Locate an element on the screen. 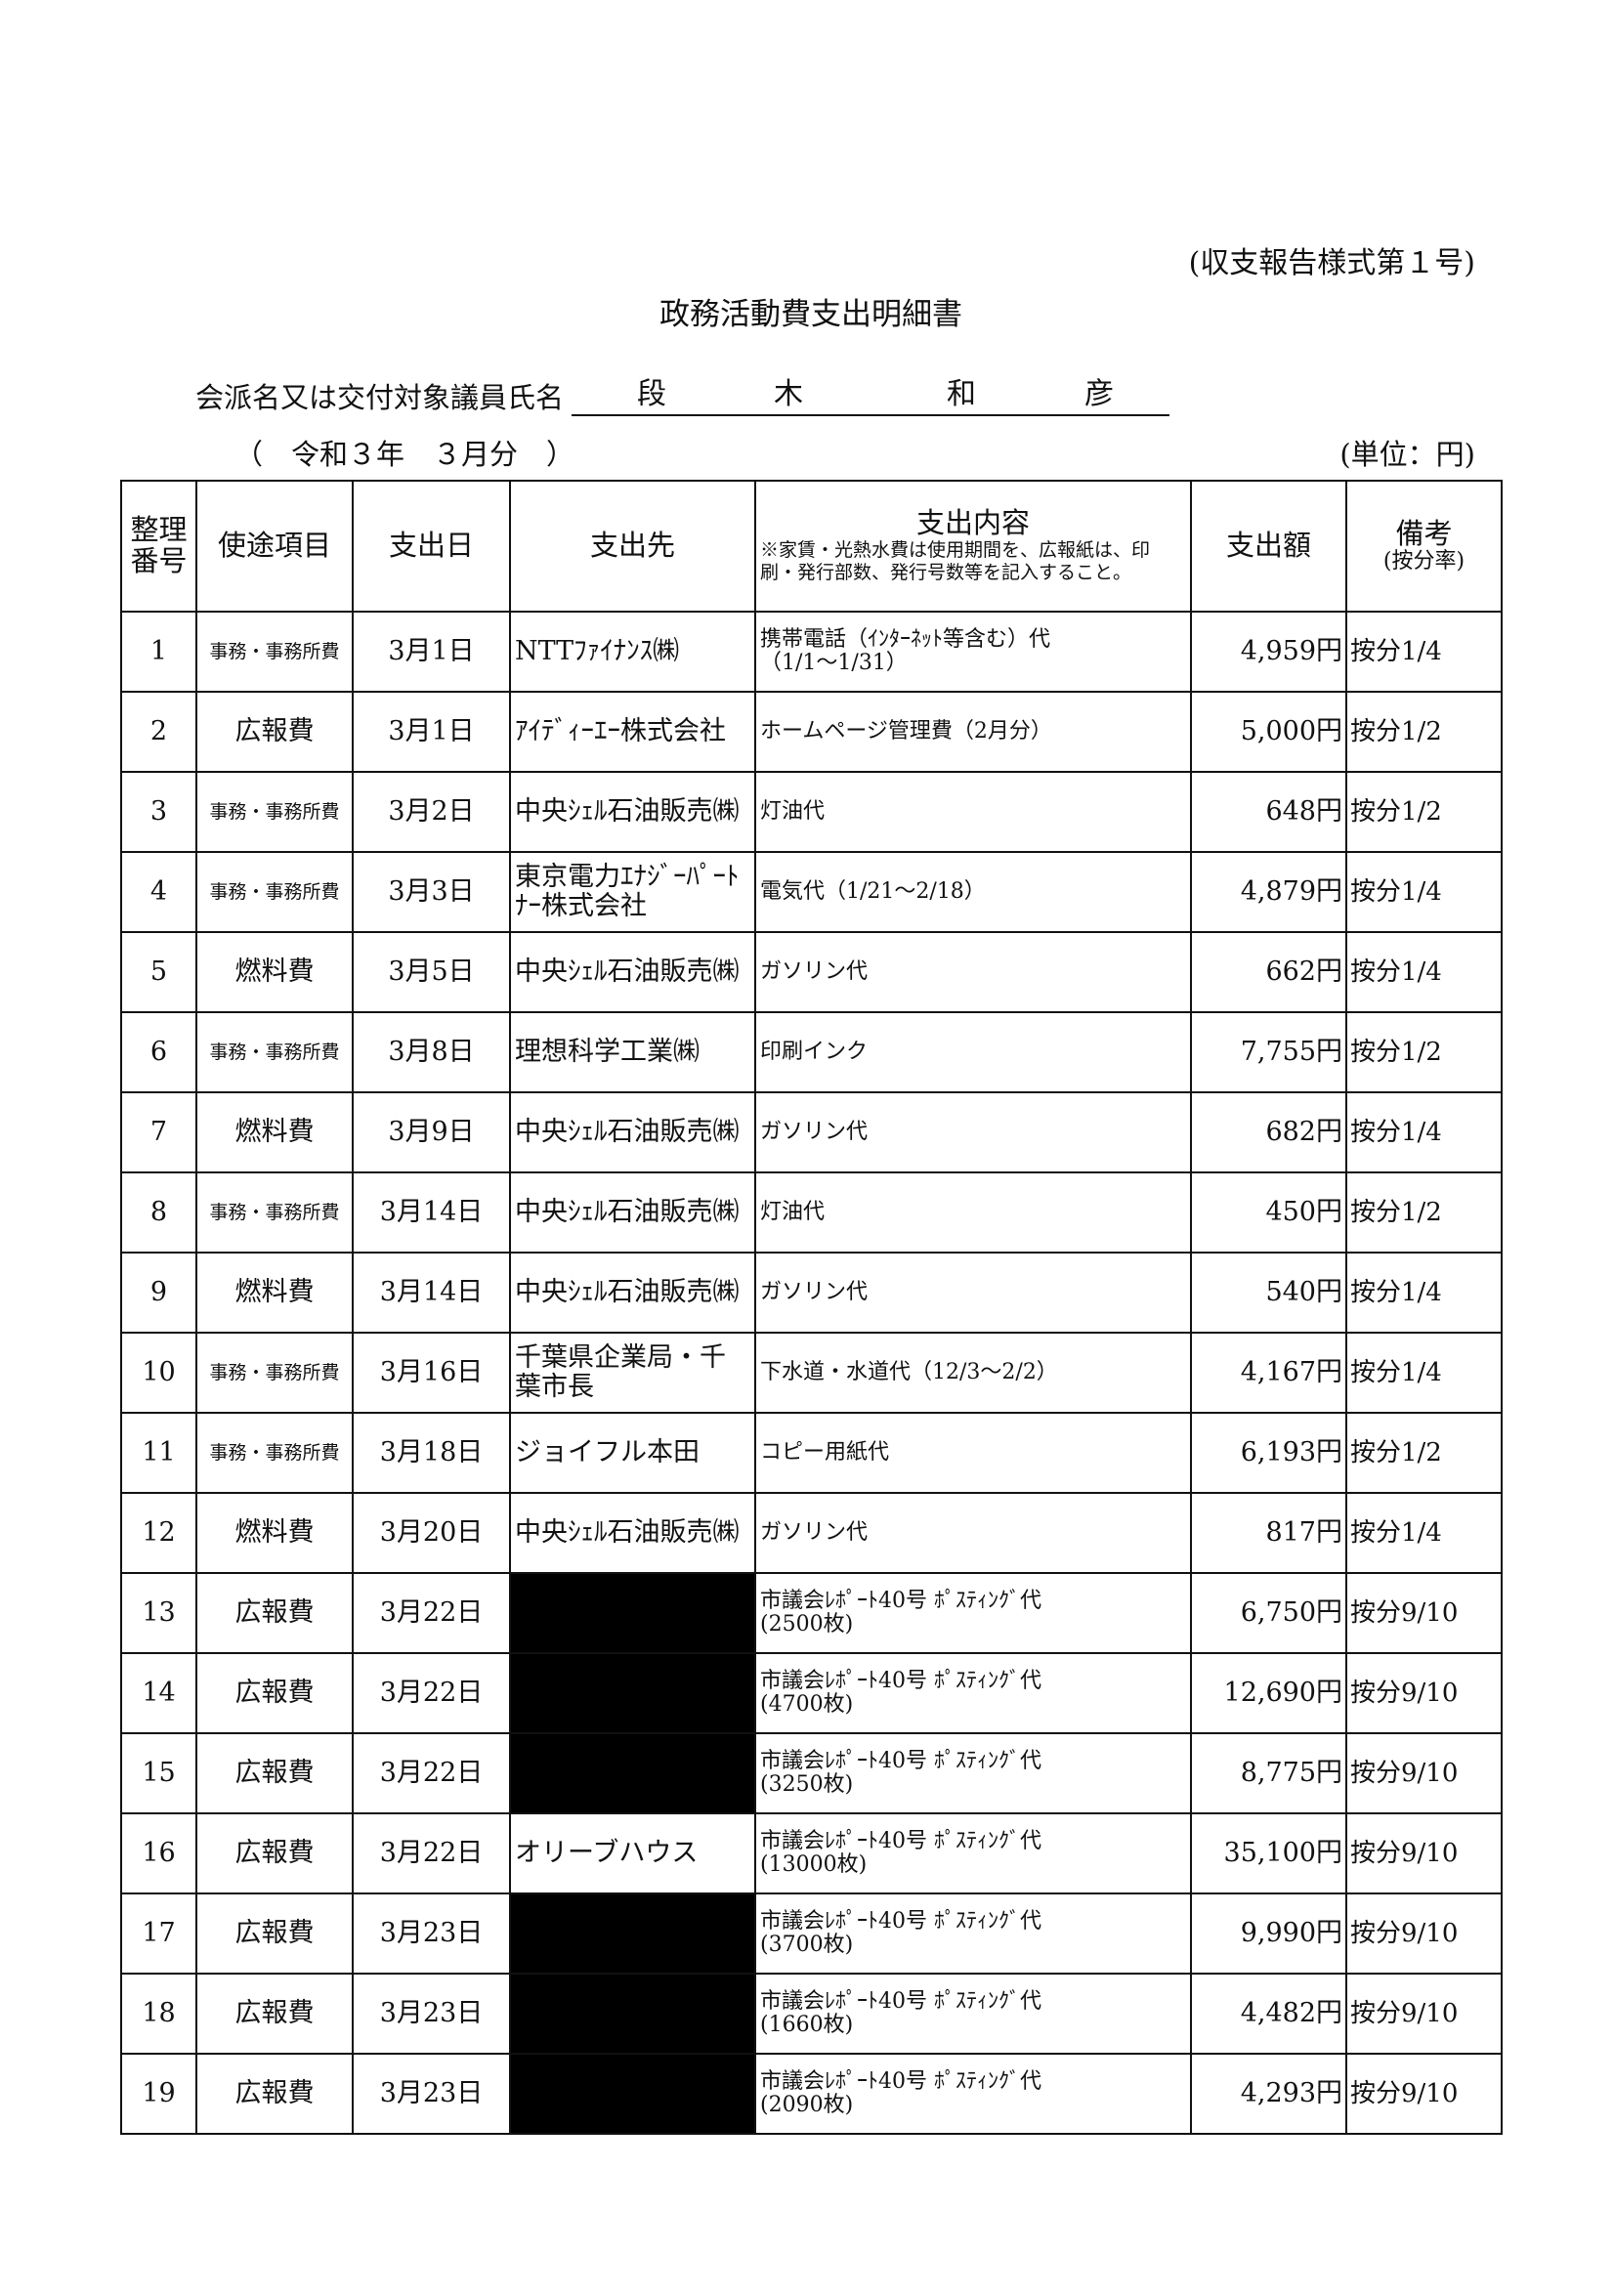  form-number: (収支報告様式第１号) is located at coordinates (1331, 263).